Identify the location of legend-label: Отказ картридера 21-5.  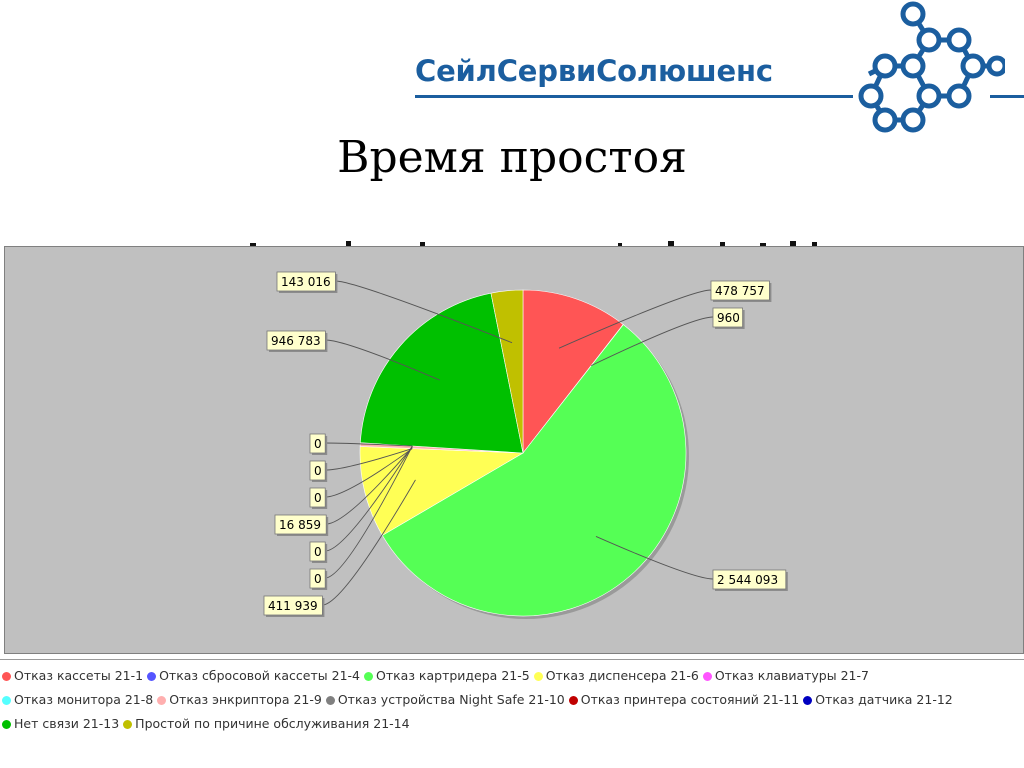
(452, 675).